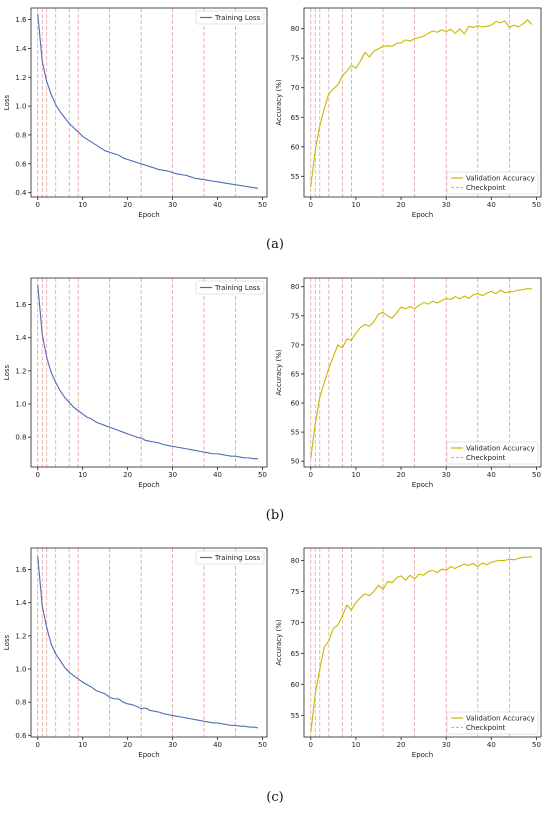 The height and width of the screenshot is (816, 550). I want to click on accuracy-line, so click(421, 373).